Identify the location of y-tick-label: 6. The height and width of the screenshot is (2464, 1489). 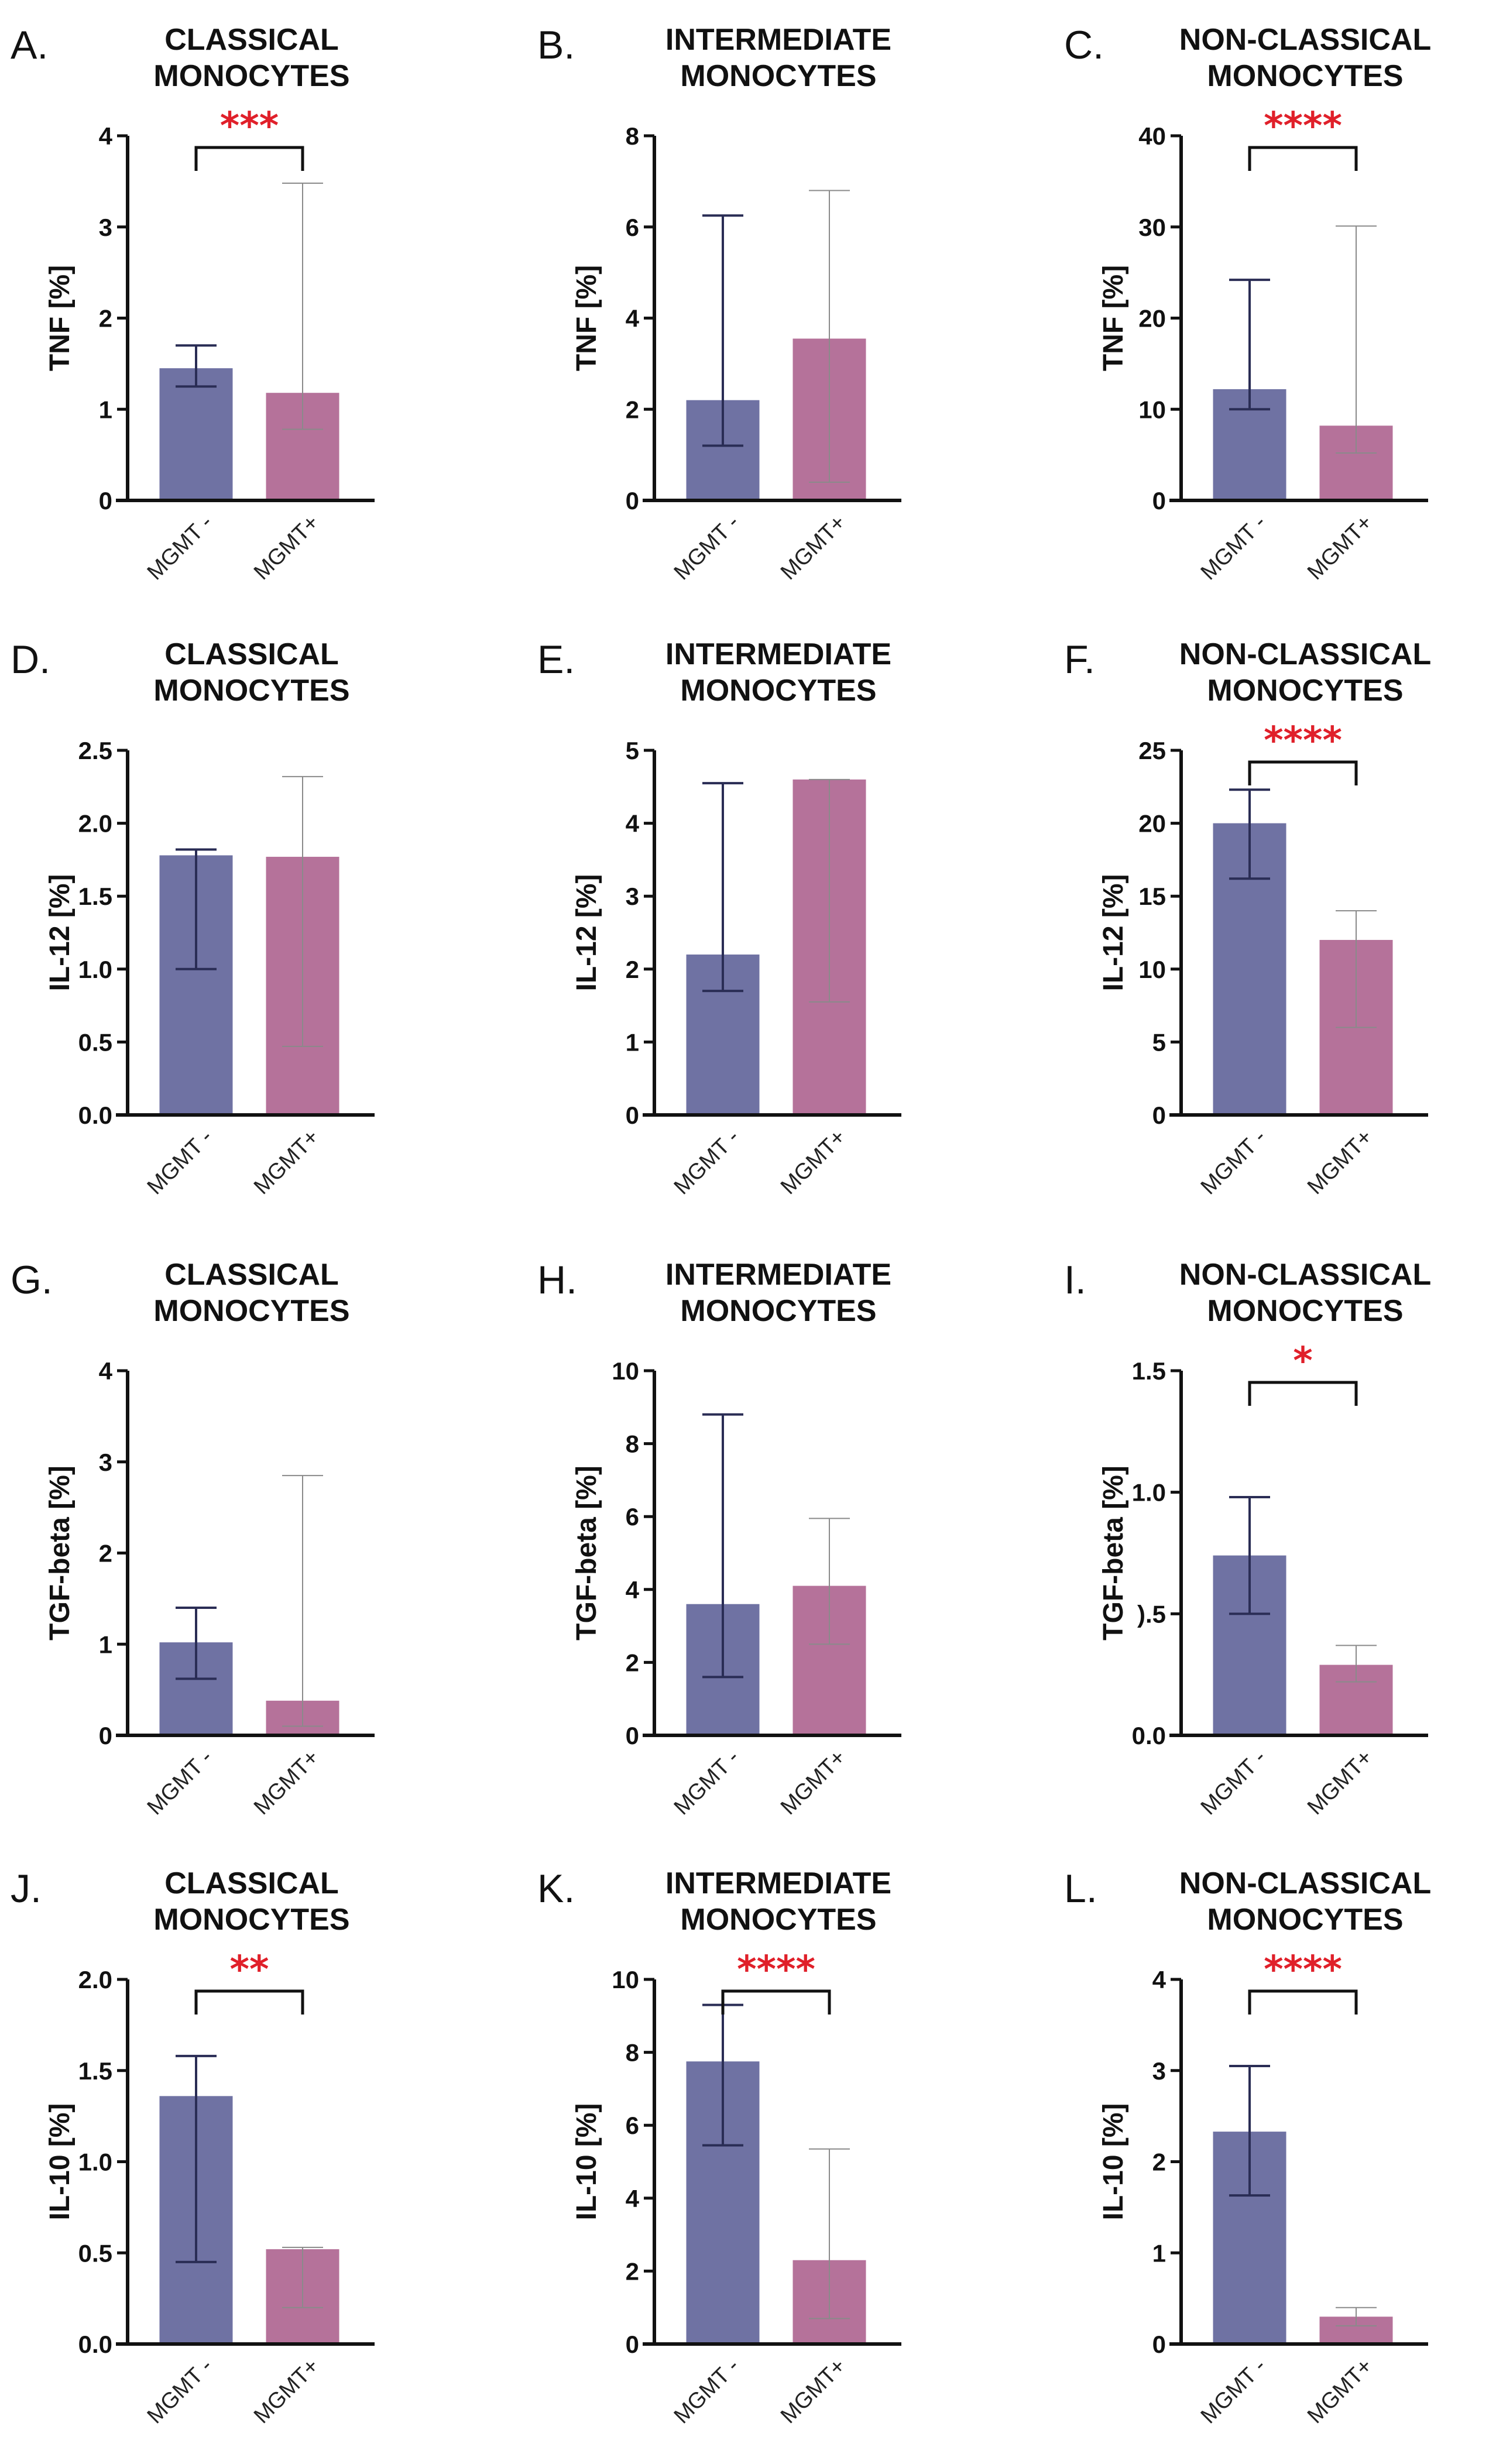
(632, 1516).